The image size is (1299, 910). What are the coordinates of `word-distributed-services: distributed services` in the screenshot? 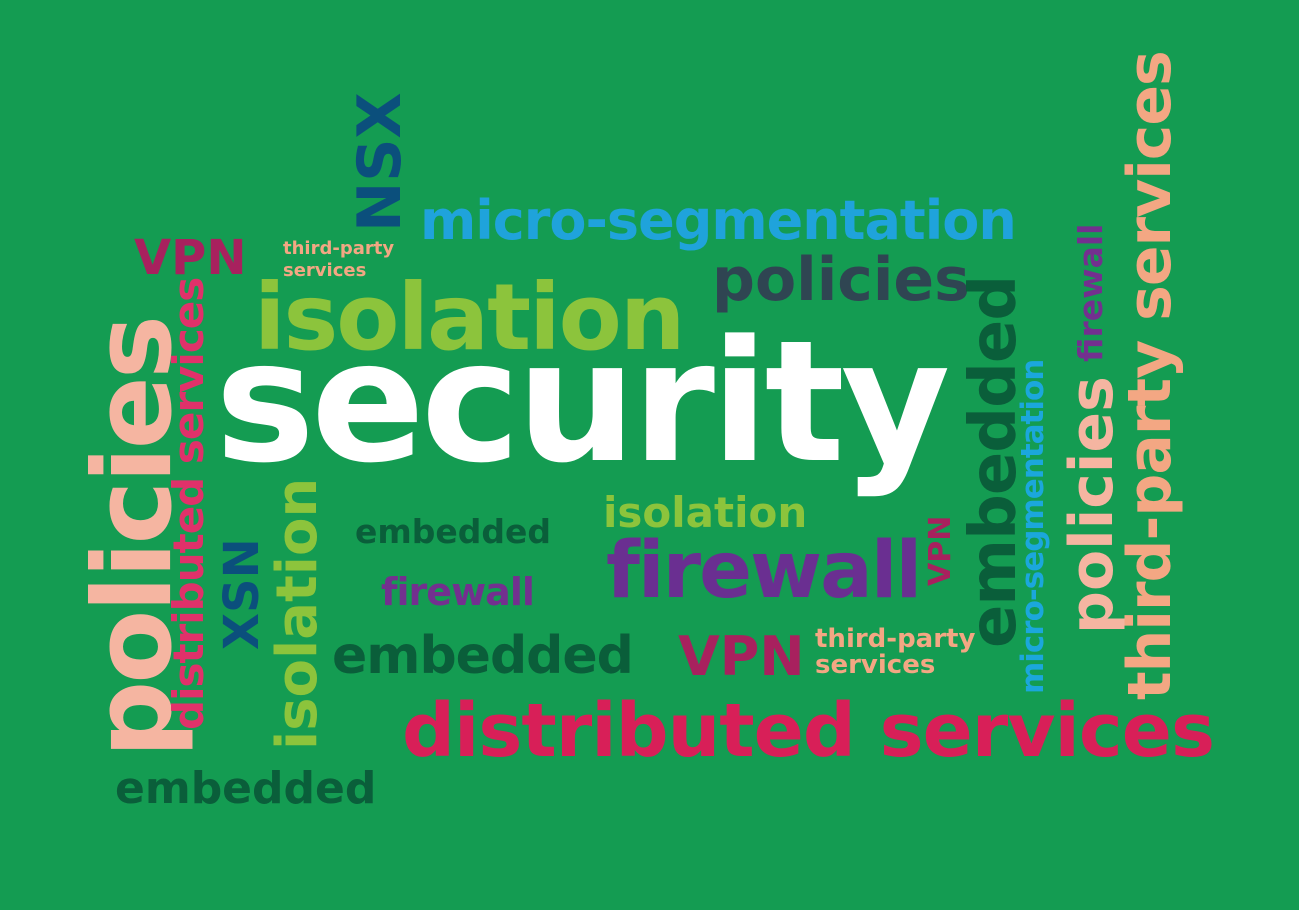 It's located at (808, 731).